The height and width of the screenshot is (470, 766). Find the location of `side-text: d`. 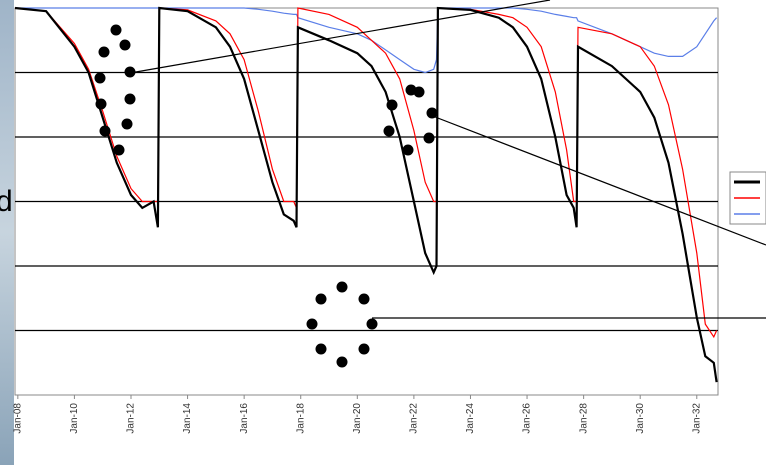

side-text: d is located at coordinates (6, 201).